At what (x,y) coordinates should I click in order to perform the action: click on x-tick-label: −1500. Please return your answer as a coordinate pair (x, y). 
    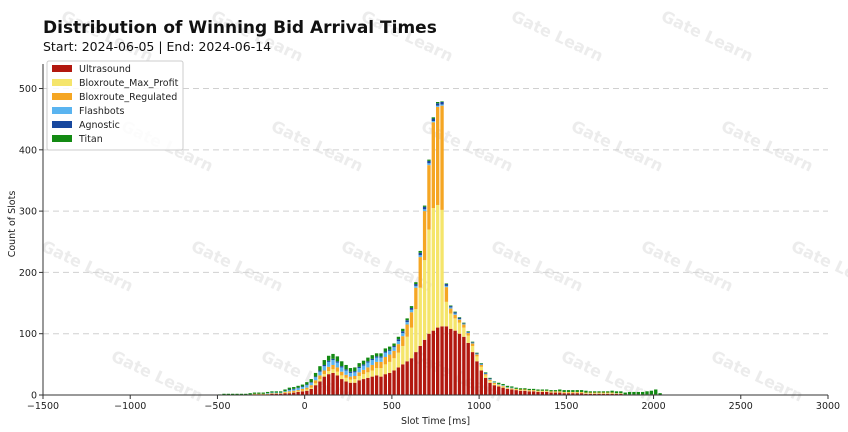
    Looking at the image, I should click on (43, 406).